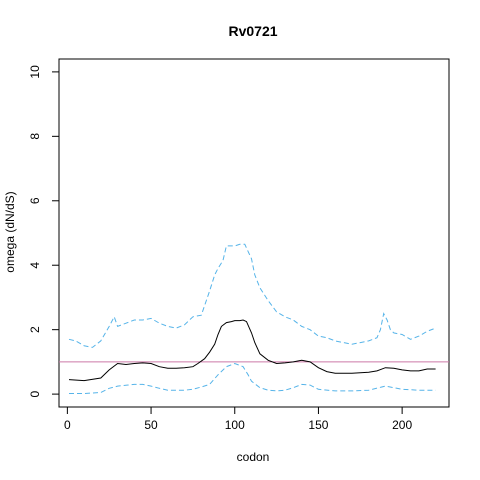 Image resolution: width=480 pixels, height=480 pixels. I want to click on x-axis: 0 50 100 150 200, so click(238, 419).